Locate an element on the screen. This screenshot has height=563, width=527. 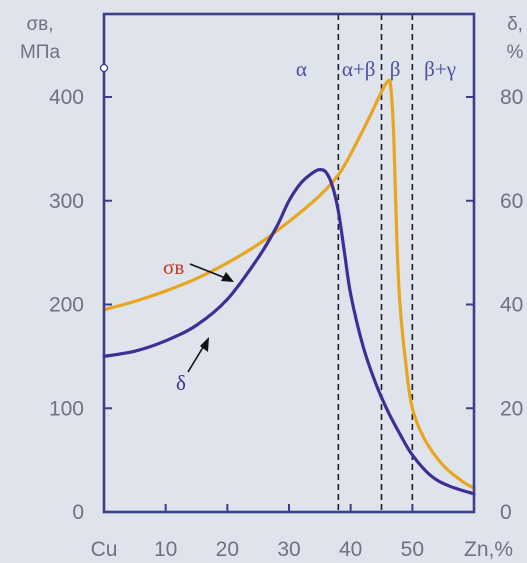
left-tick-label-400: 400 is located at coordinates (66, 97).